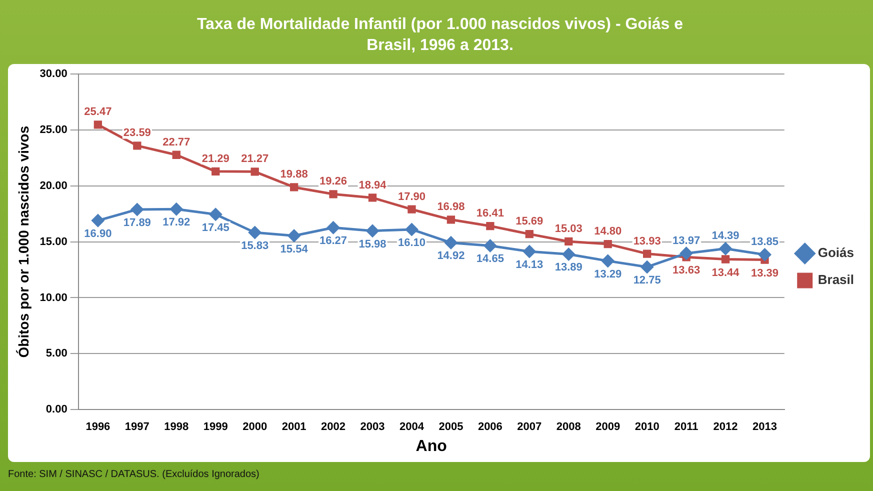 This screenshot has height=491, width=873. Describe the element at coordinates (137, 427) in the screenshot. I see `x-tick-label: 1997` at that location.